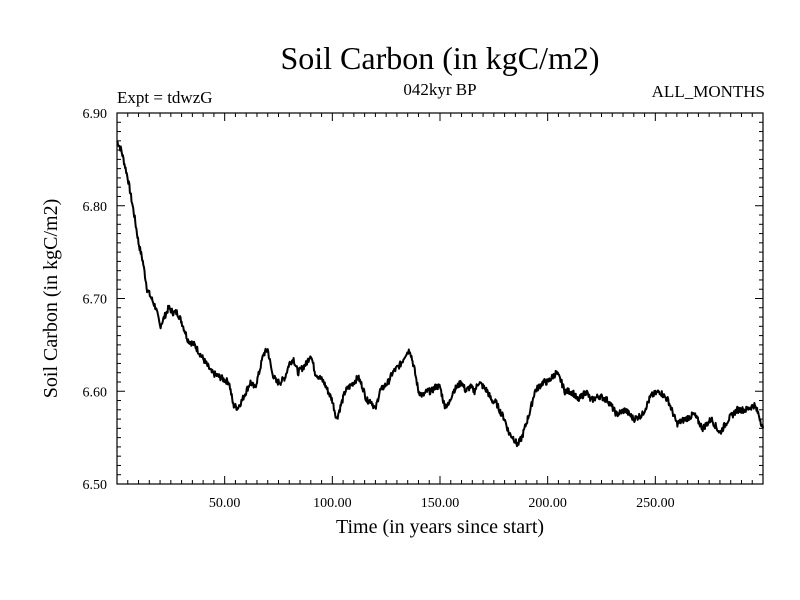 Image resolution: width=800 pixels, height=600 pixels. What do you see at coordinates (95, 485) in the screenshot?
I see `y-tick-label: 6.50` at bounding box center [95, 485].